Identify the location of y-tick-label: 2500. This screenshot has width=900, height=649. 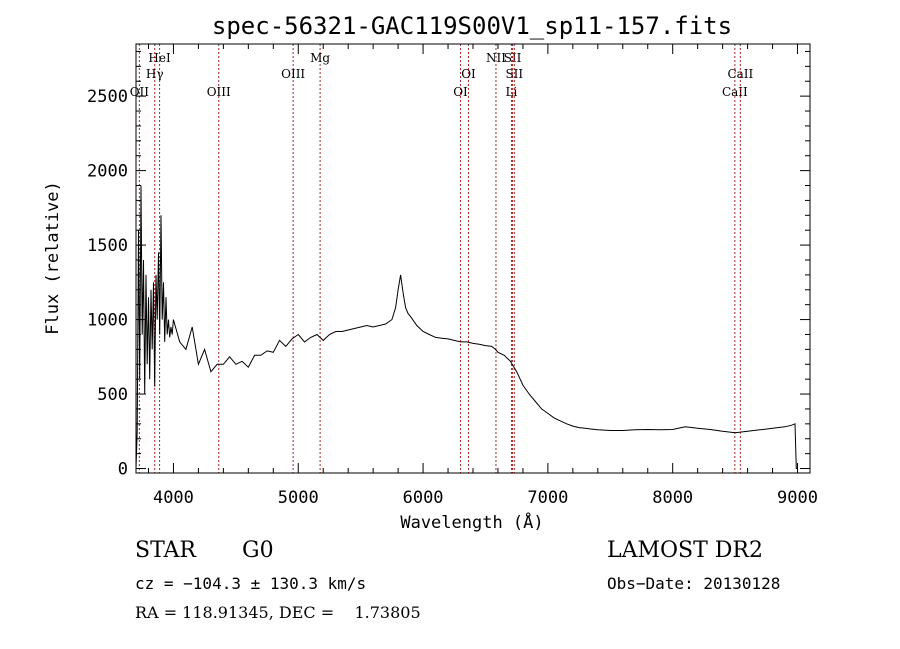
(107, 97).